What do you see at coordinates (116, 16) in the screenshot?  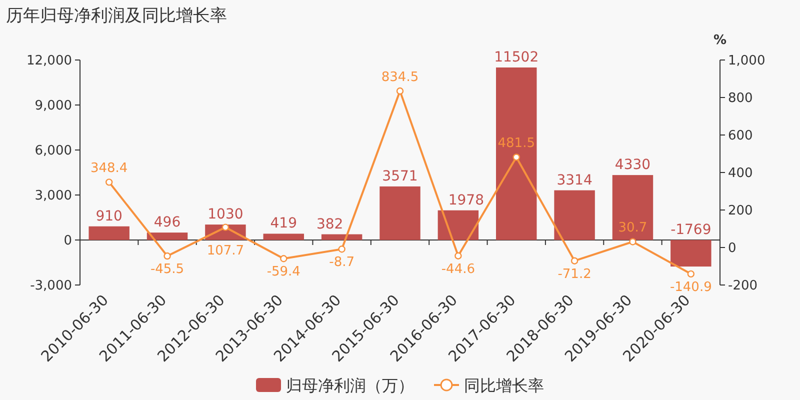 I see `chart-title: 历年归母净利润及同比增长率` at bounding box center [116, 16].